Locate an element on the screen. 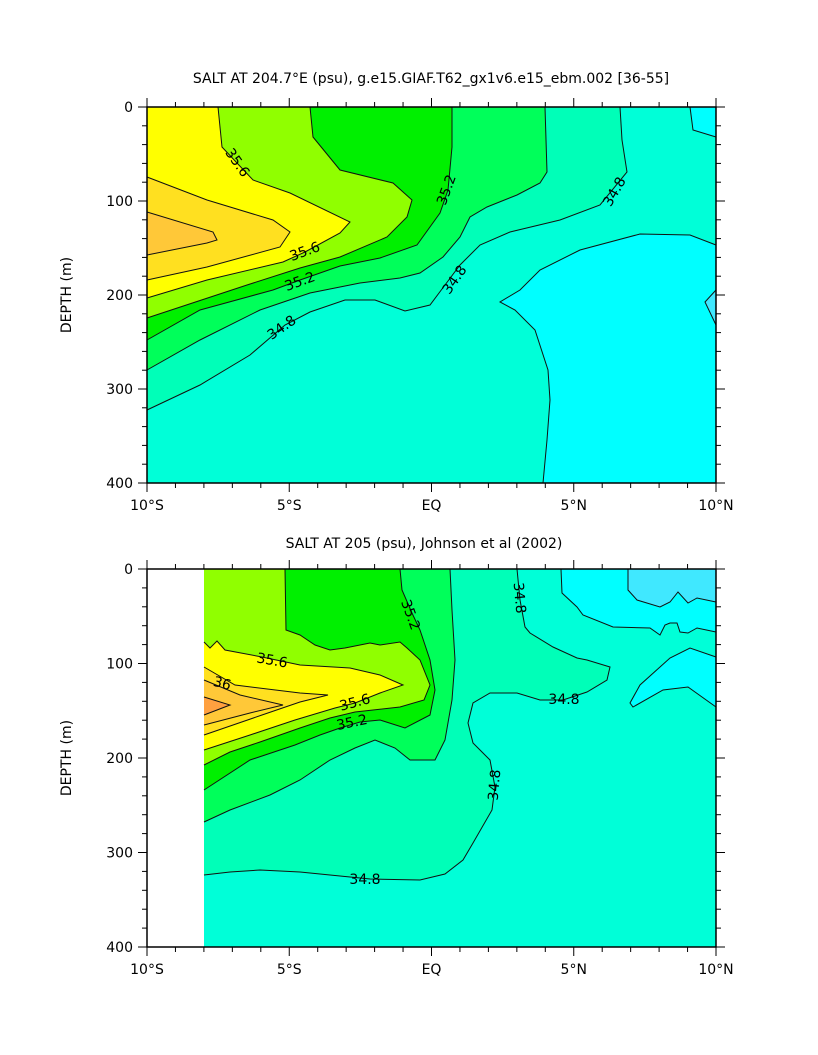  fill-36.2 is located at coordinates (217, 706).